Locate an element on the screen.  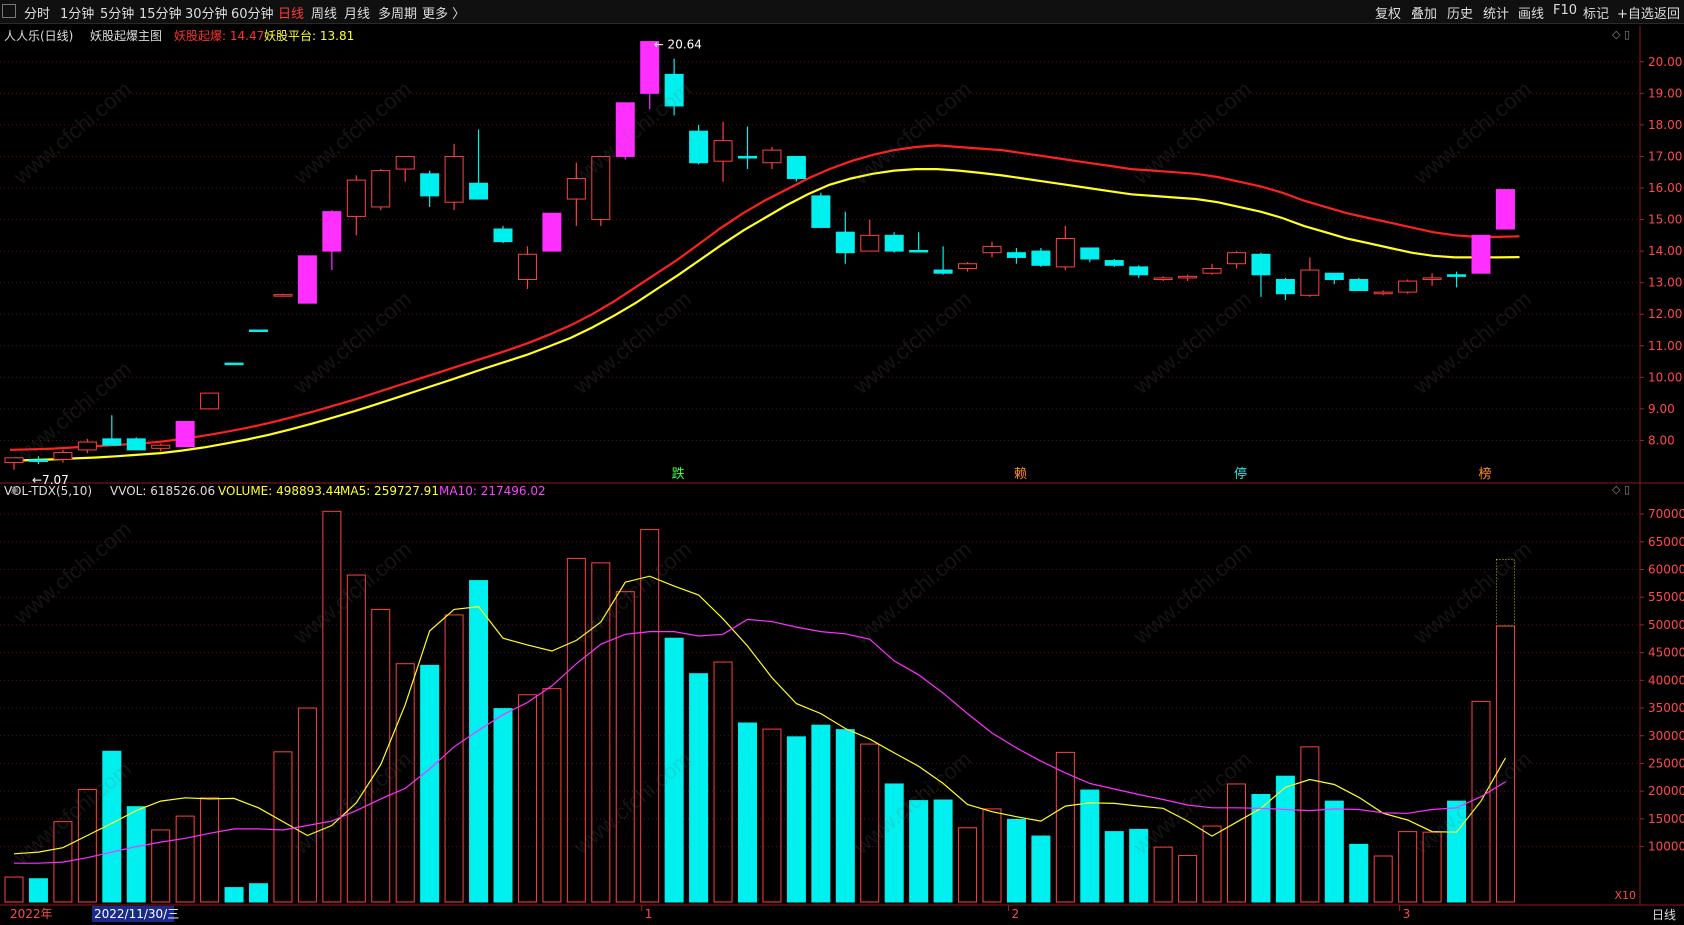
price-tick-label: 15.00 is located at coordinates (1665, 220).